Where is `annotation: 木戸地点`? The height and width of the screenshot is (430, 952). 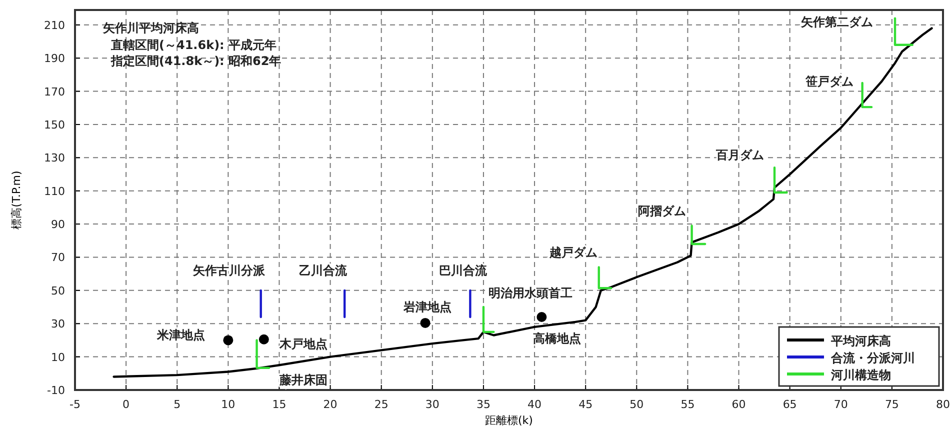
annotation: 木戸地点 is located at coordinates (303, 344).